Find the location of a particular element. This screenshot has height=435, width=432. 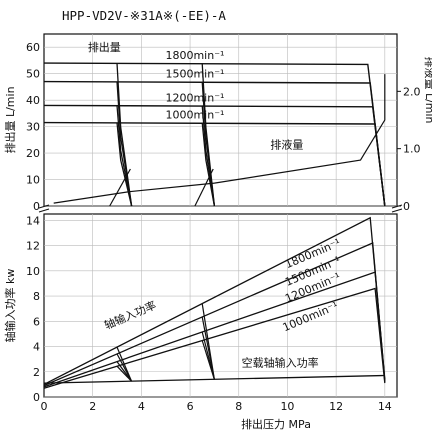

x-tick-label: 8 is located at coordinates (238, 406).